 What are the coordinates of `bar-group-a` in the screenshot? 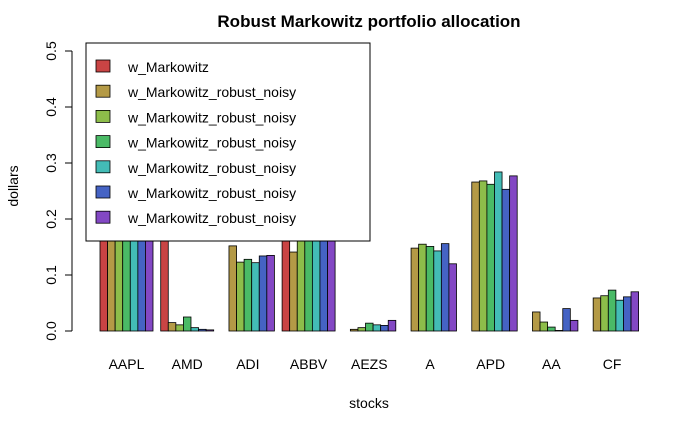 It's located at (433, 287).